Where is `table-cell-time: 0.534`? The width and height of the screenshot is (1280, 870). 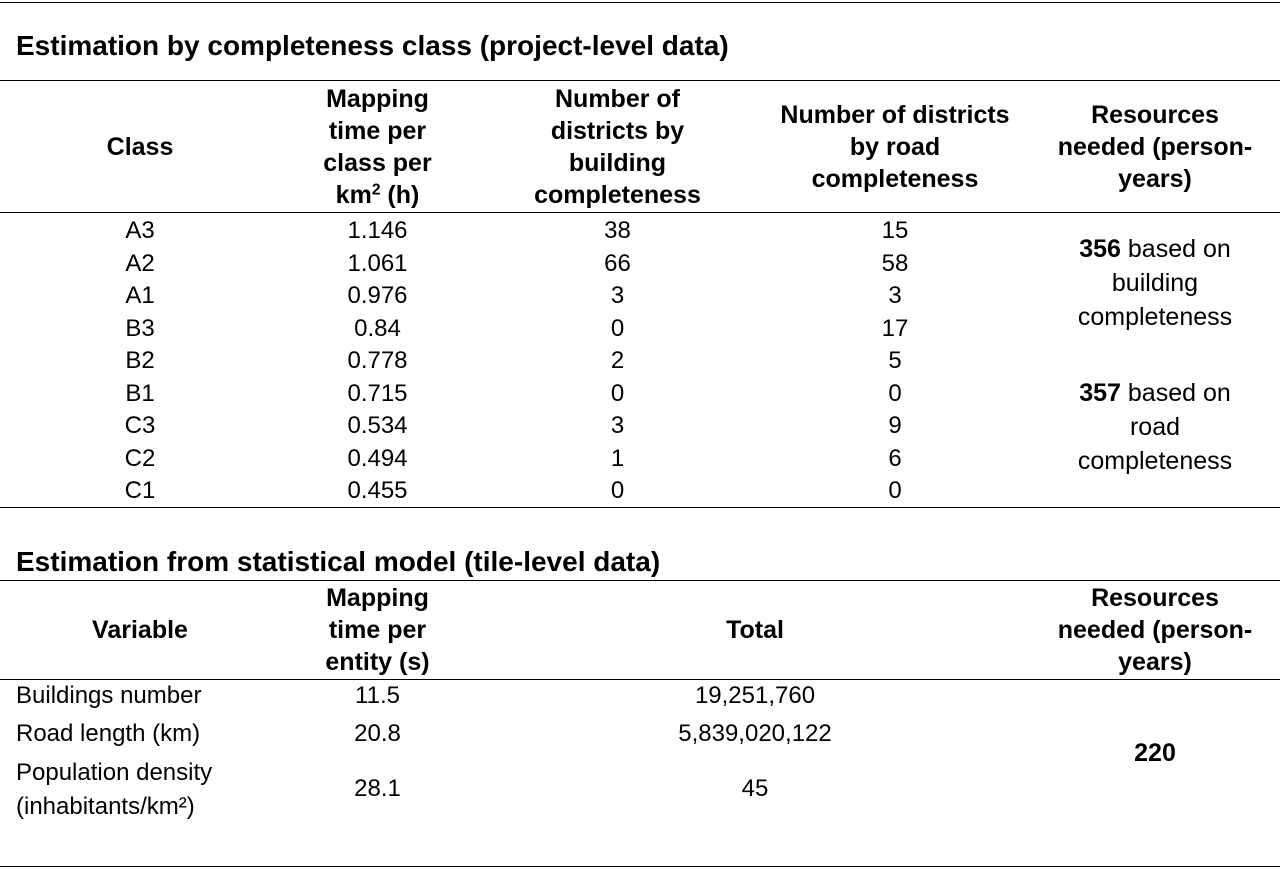
table-cell-time: 0.534 is located at coordinates (377, 425).